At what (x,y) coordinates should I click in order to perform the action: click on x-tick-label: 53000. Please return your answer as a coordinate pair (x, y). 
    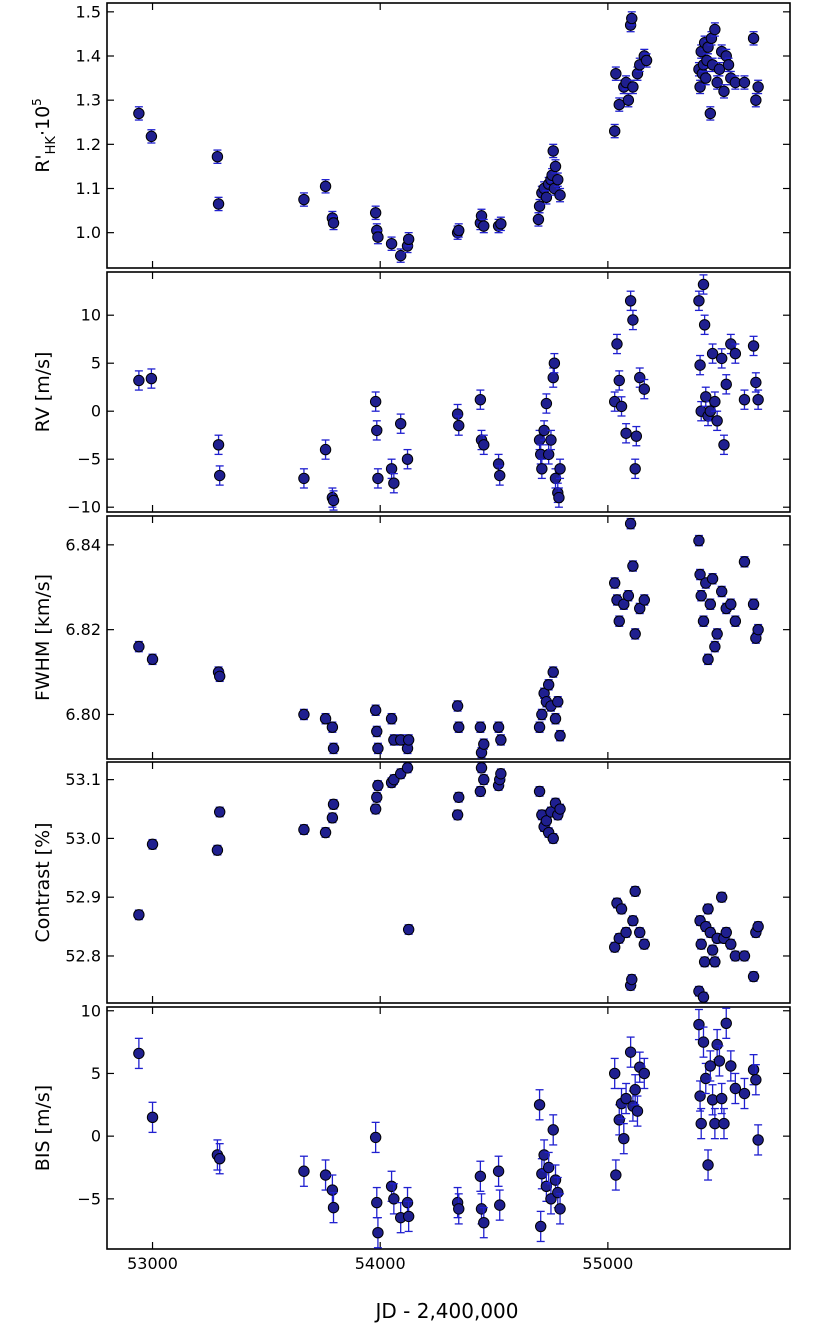
    Looking at the image, I should click on (152, 1263).